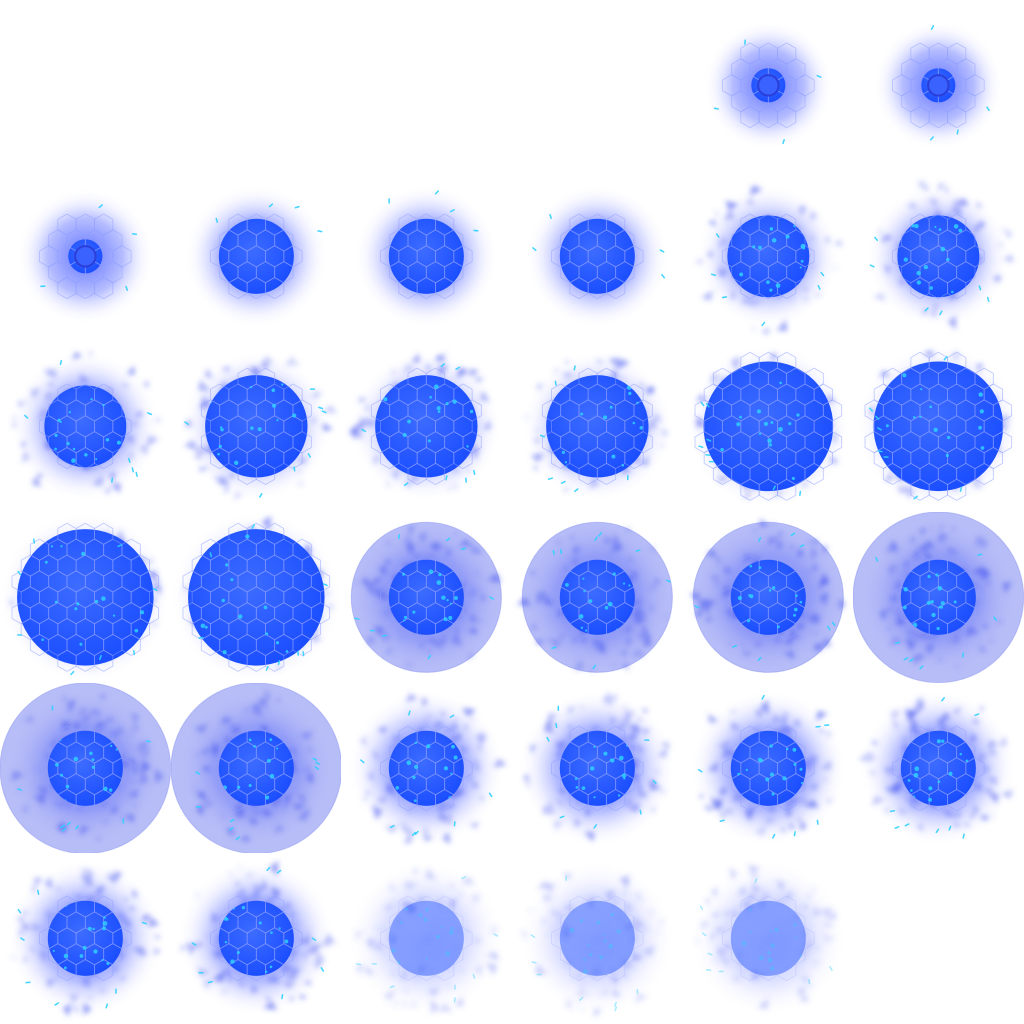  What do you see at coordinates (85, 256) in the screenshot?
I see `inner-ring` at bounding box center [85, 256].